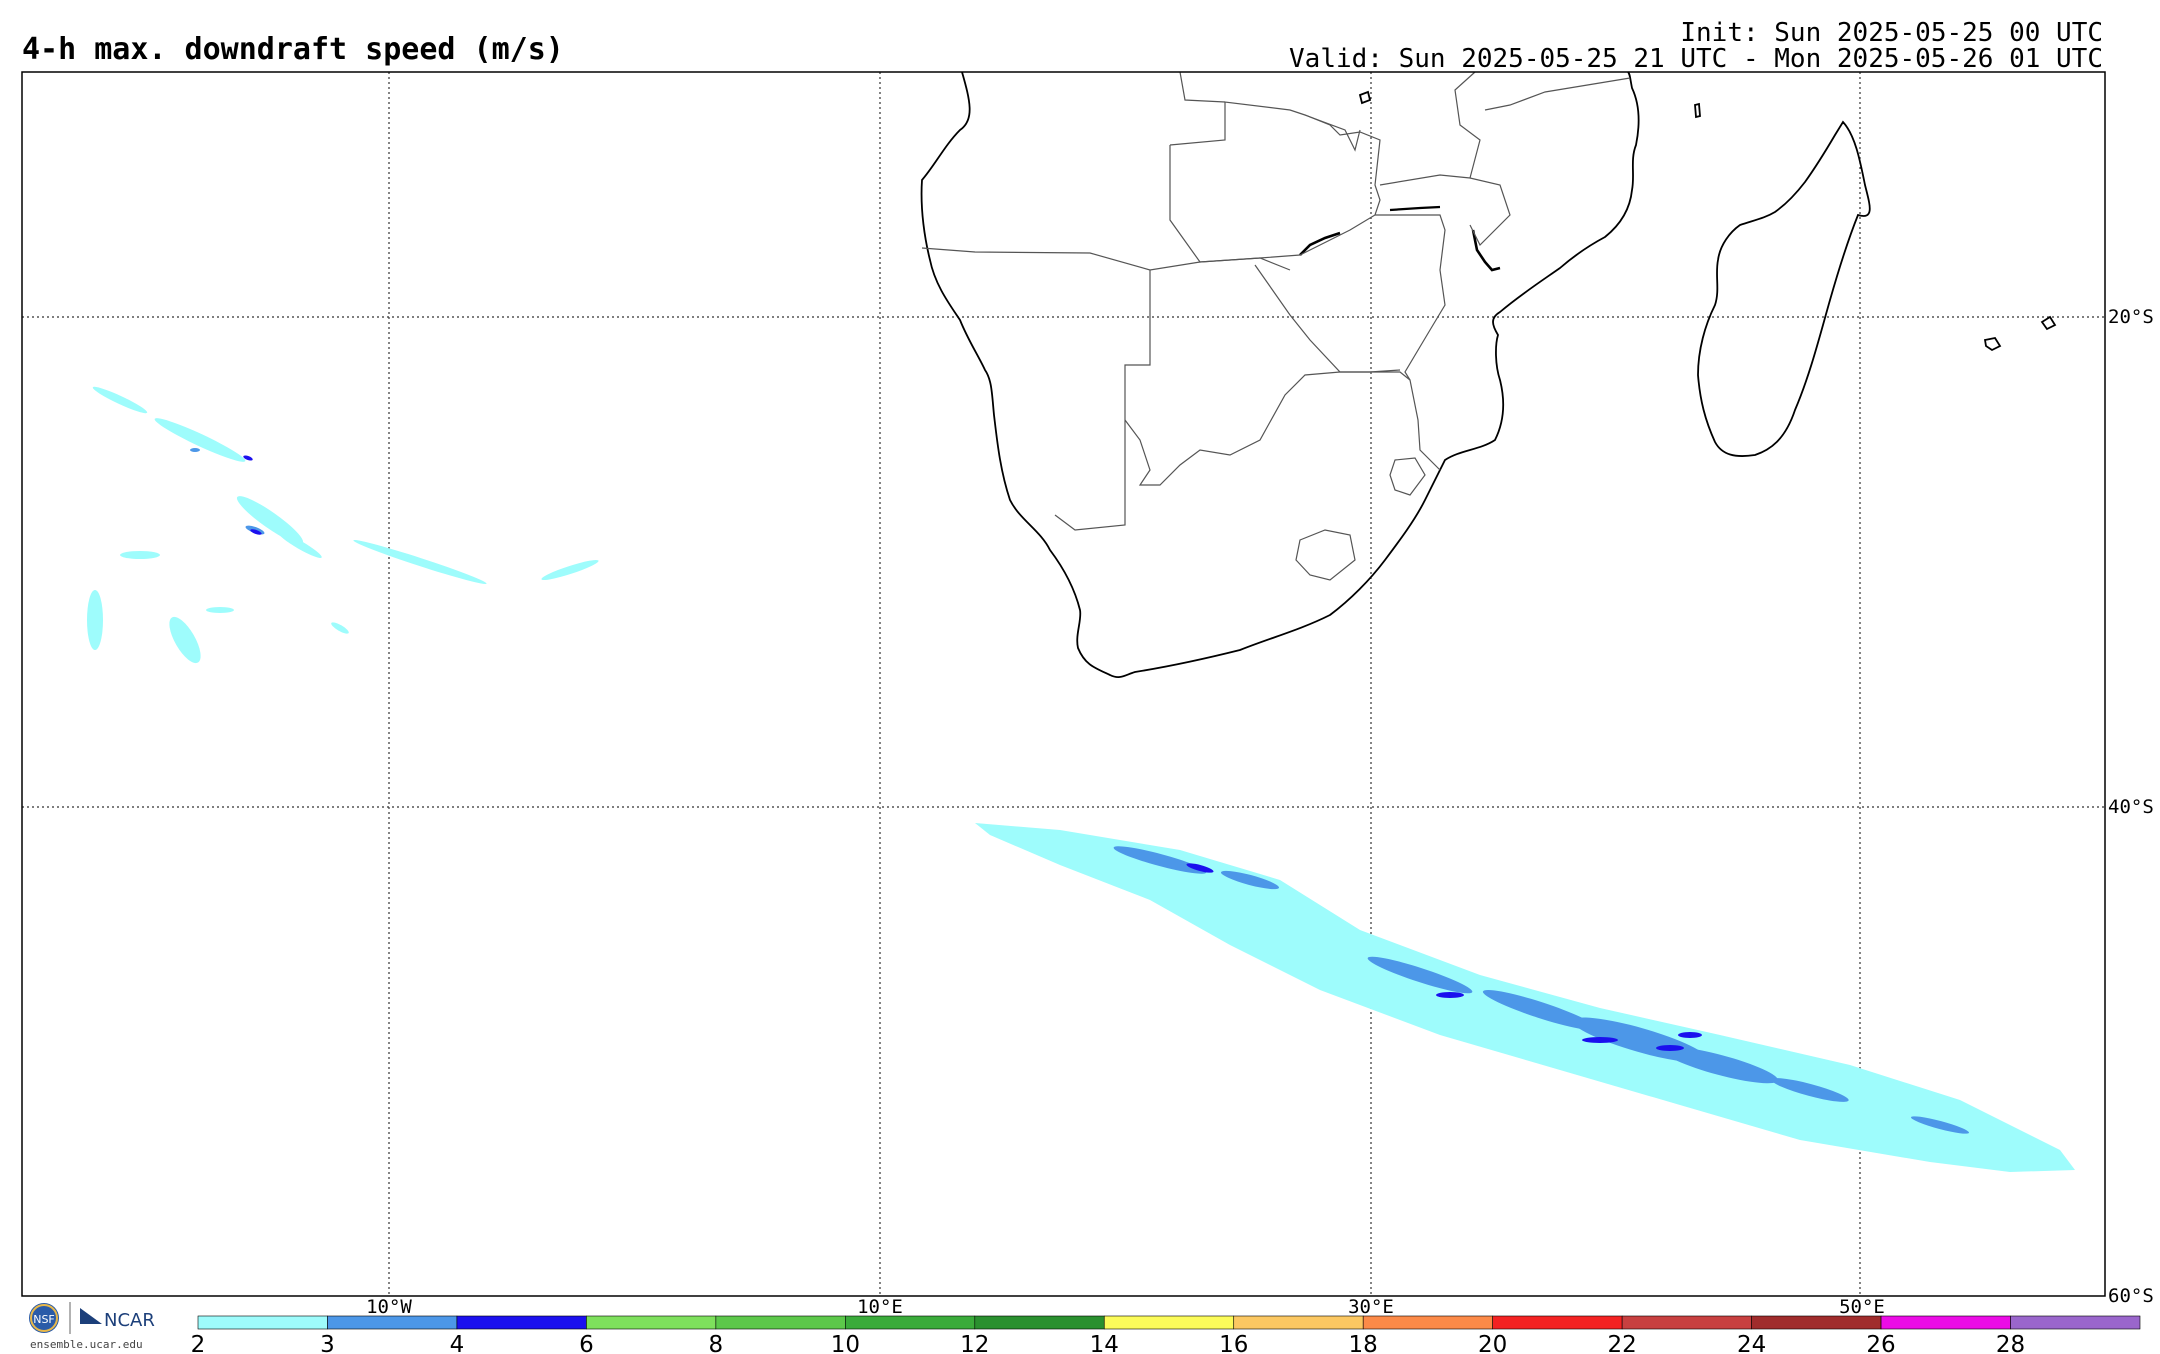  Describe the element at coordinates (86, 1344) in the screenshot. I see `site-url: ensemble.ucar.edu` at that location.